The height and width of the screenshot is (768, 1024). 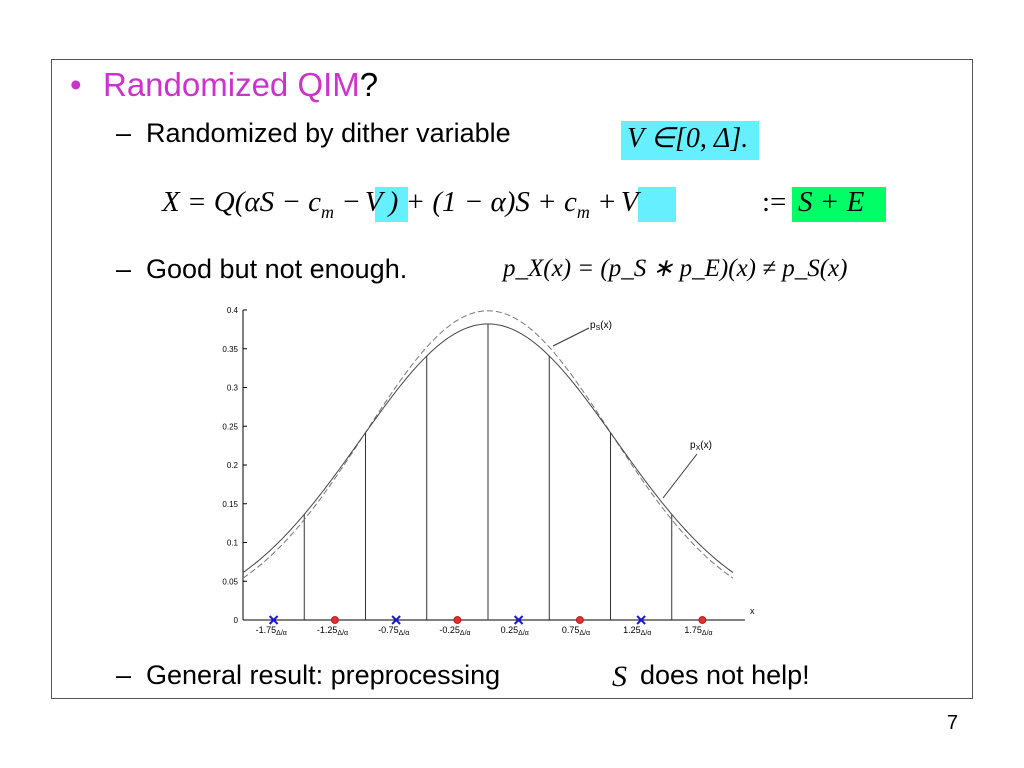 What do you see at coordinates (124, 269) in the screenshot?
I see `sub2-dash: –` at bounding box center [124, 269].